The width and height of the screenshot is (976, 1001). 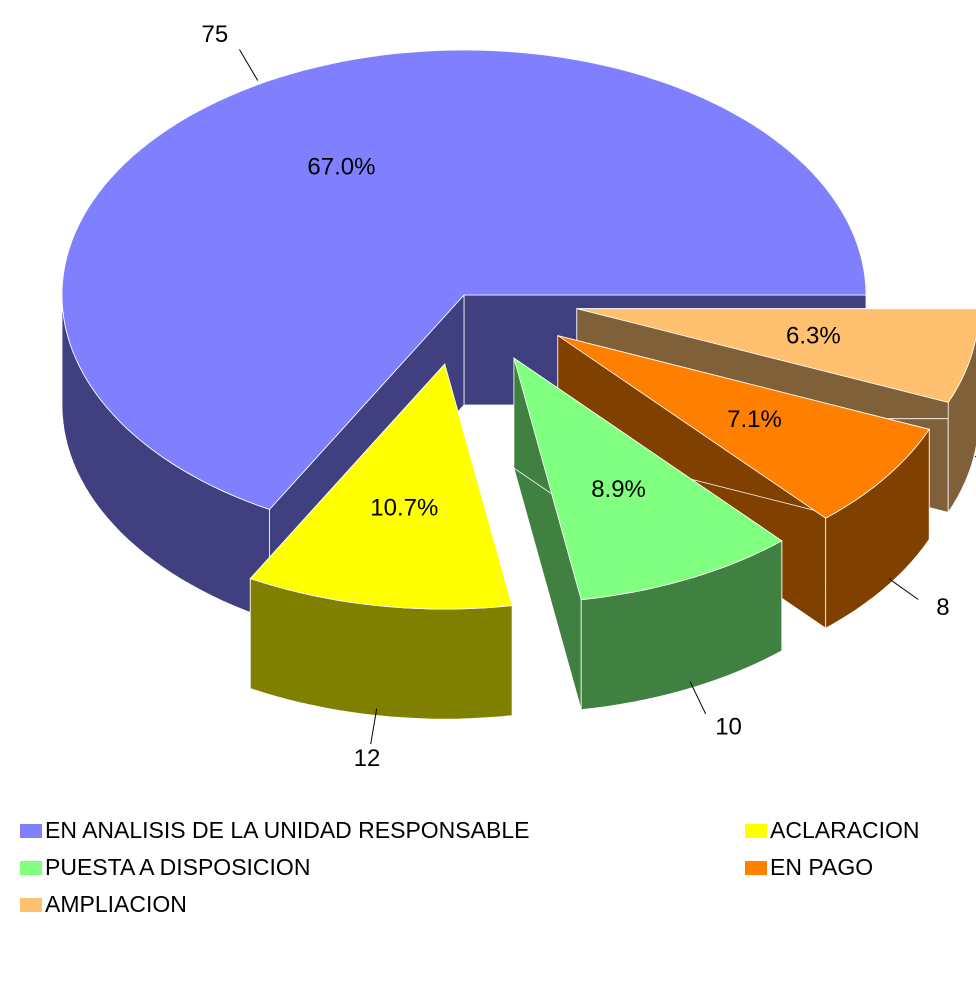 I want to click on count-label: 10, so click(x=728, y=727).